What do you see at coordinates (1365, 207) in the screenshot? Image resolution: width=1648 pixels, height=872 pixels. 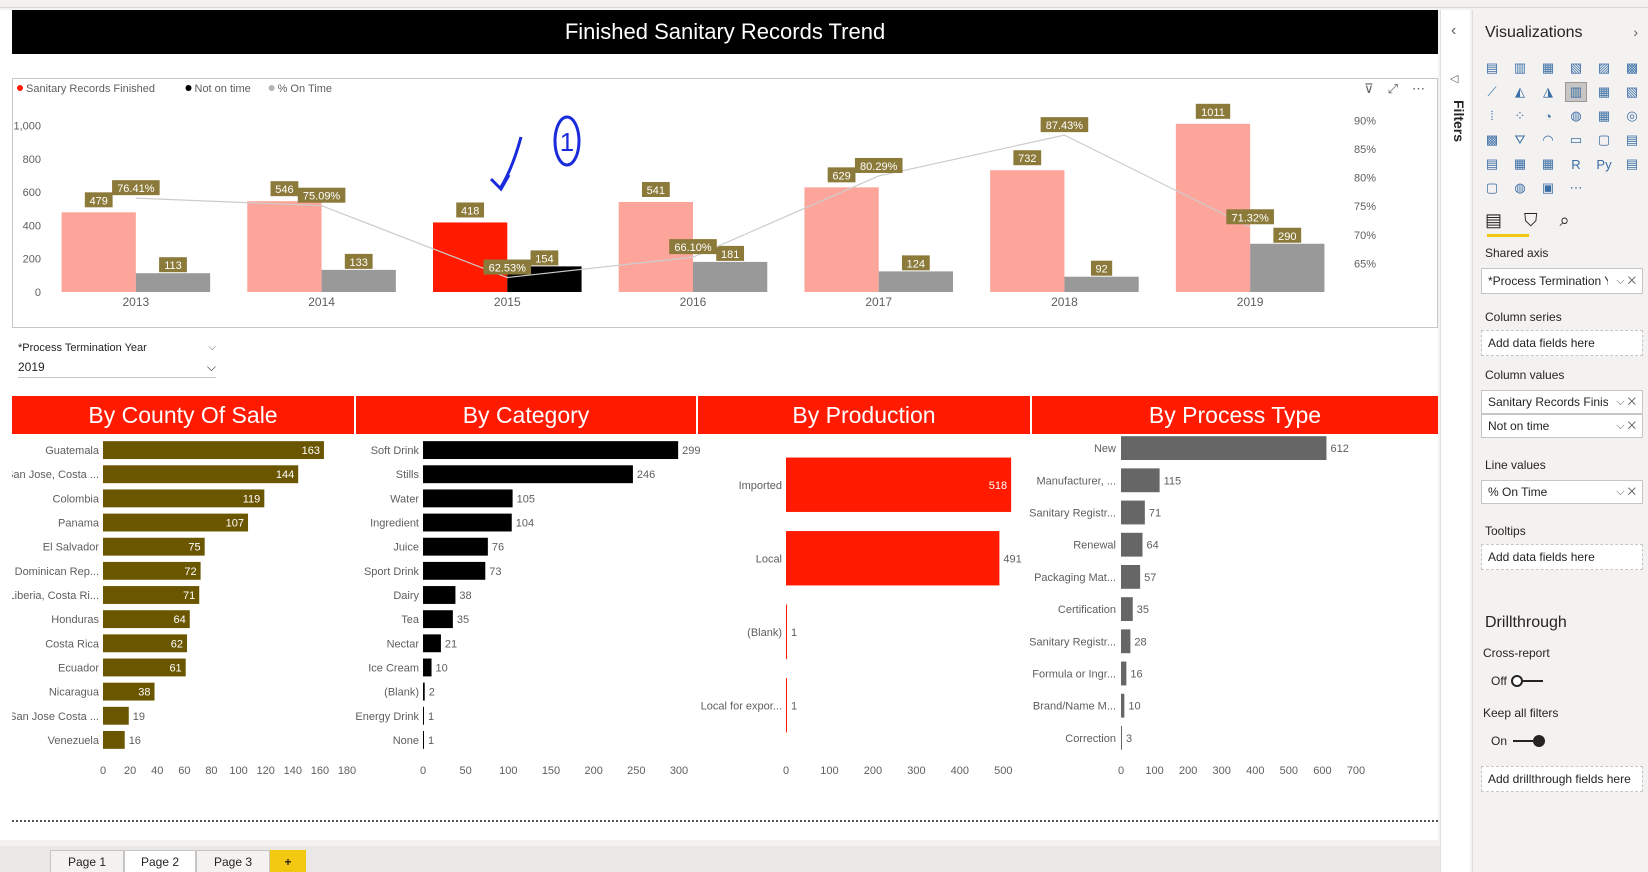 I see `y2-tick-label: 75%` at bounding box center [1365, 207].